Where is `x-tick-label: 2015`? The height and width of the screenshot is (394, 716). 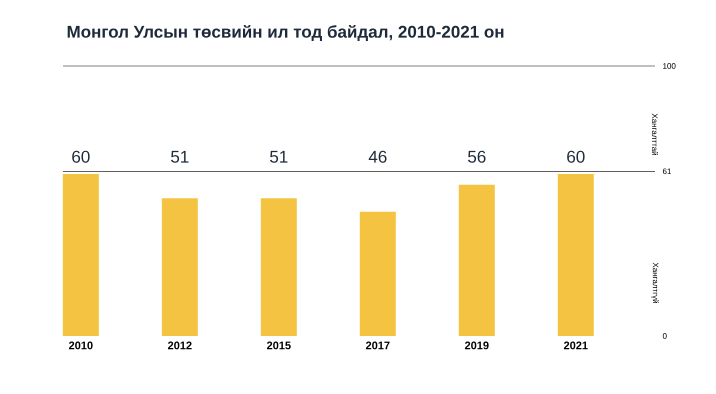 x-tick-label: 2015 is located at coordinates (278, 346).